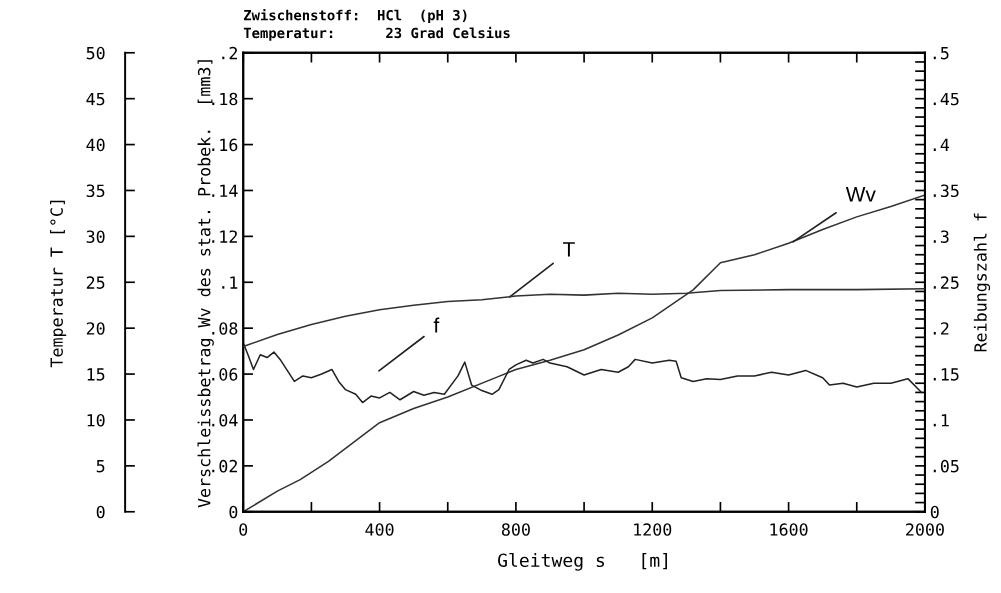 The width and height of the screenshot is (1001, 593). What do you see at coordinates (225, 99) in the screenshot?
I see `y-tick-label: .18` at bounding box center [225, 99].